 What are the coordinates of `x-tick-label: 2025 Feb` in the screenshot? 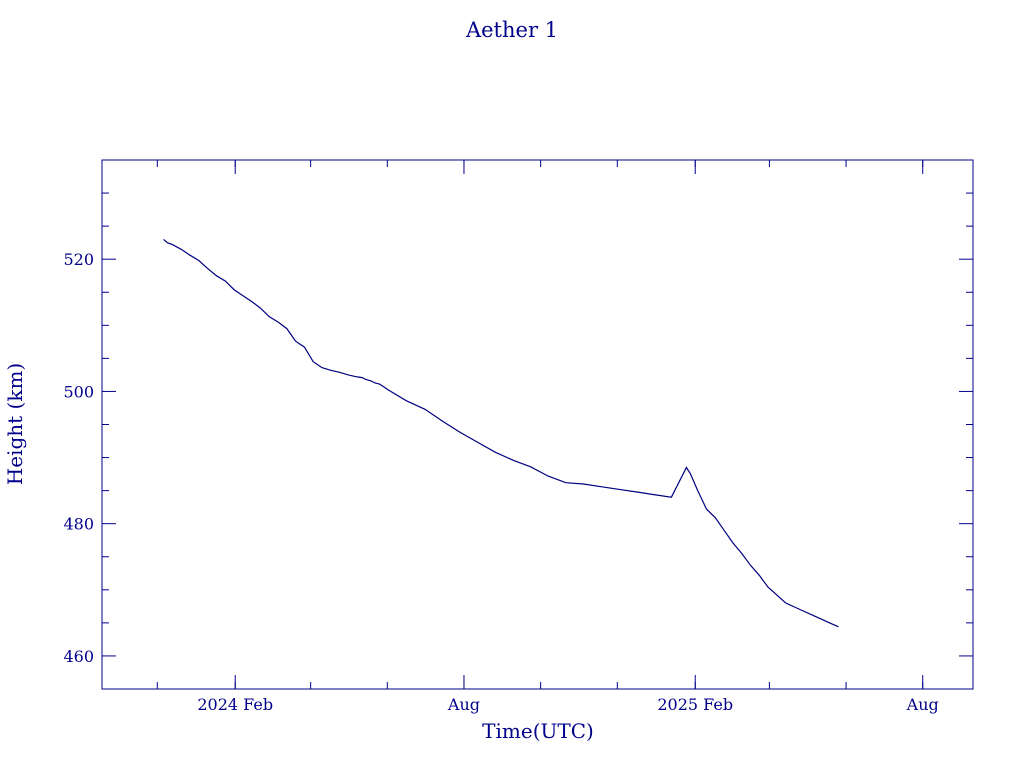 It's located at (695, 704).